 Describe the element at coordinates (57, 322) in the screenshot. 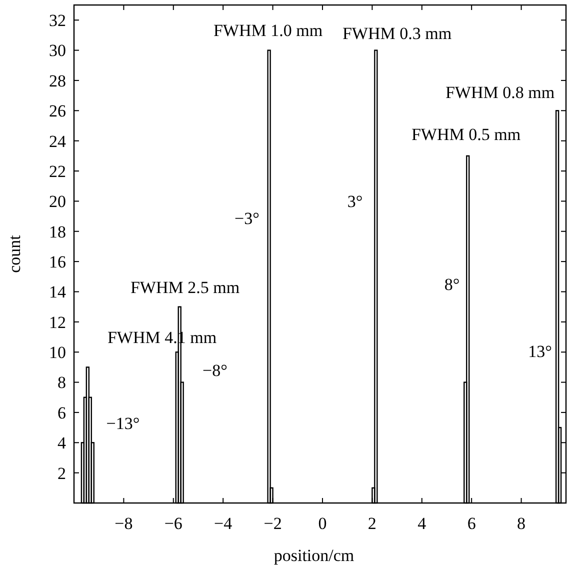

I see `y-tick-label: 12` at that location.